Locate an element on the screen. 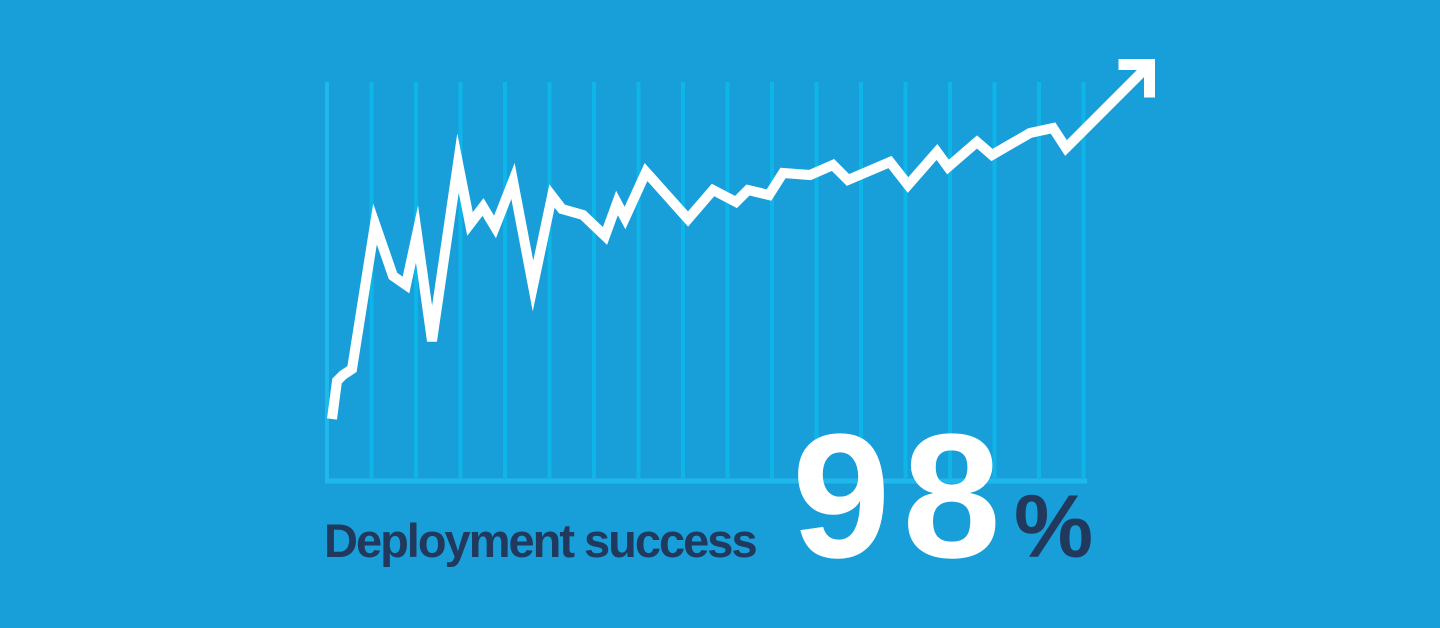 Image resolution: width=1440 pixels, height=628 pixels. success-rate-value: 98 is located at coordinates (902, 496).